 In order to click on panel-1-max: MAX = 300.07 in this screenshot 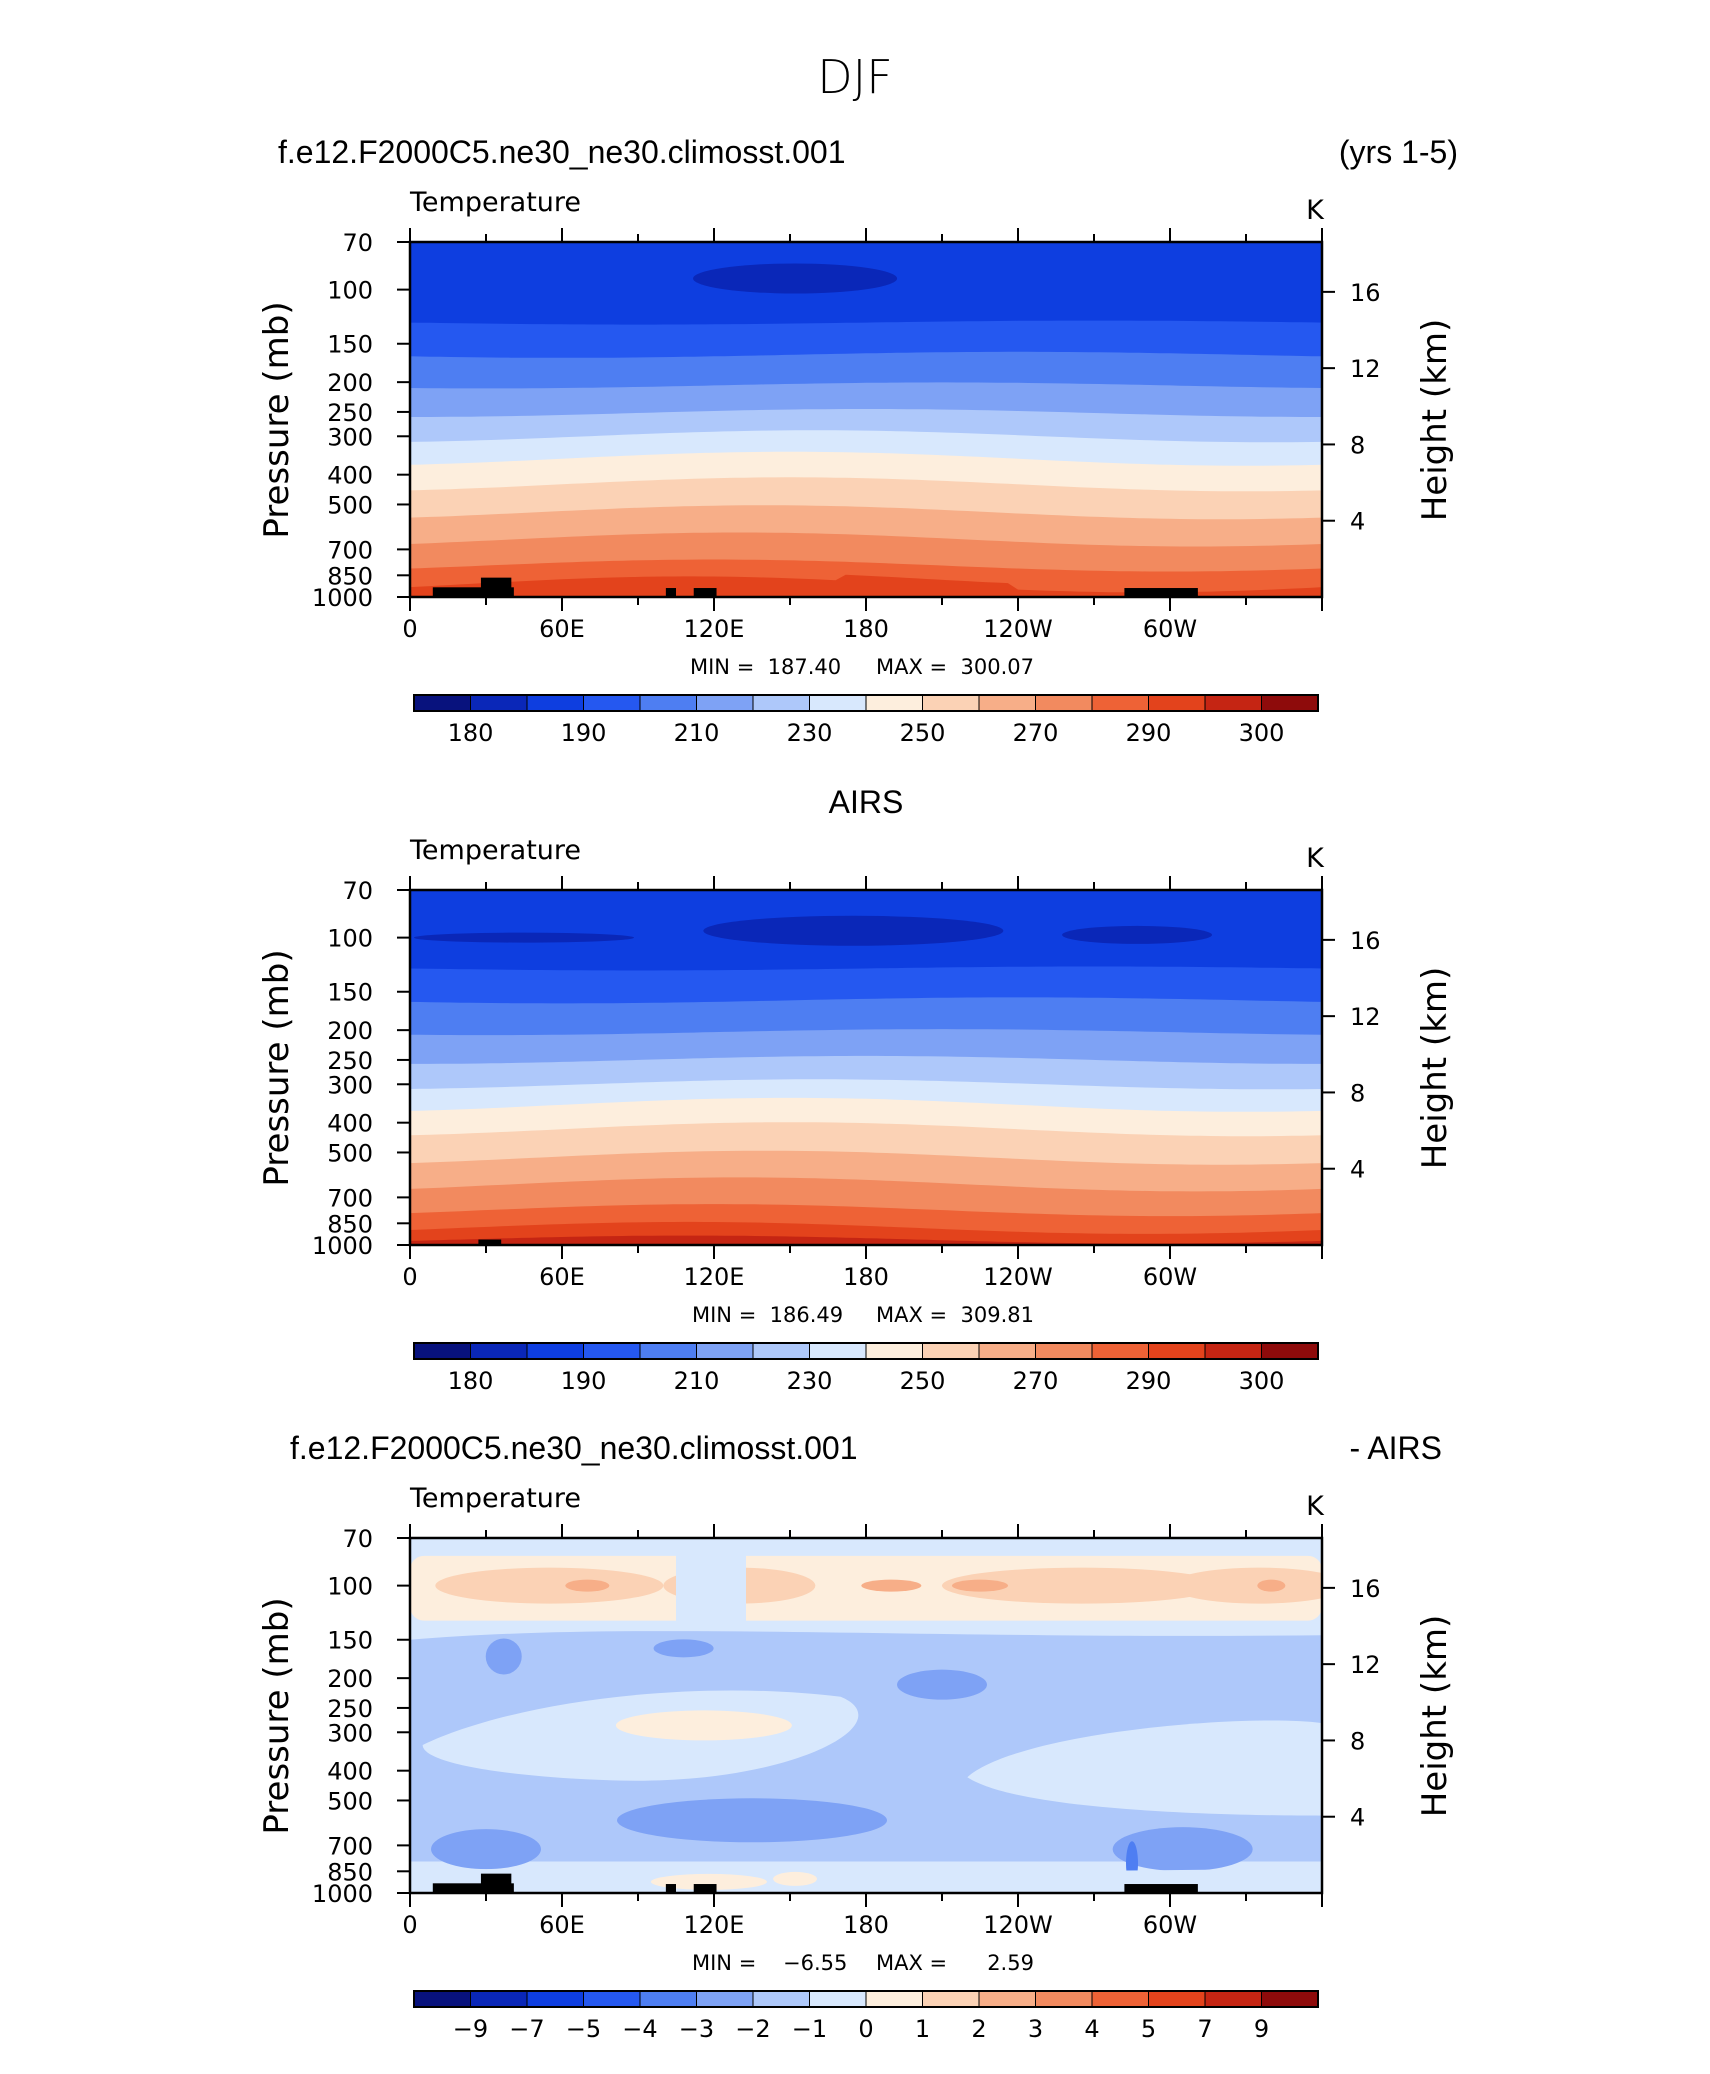, I will do `click(955, 667)`.